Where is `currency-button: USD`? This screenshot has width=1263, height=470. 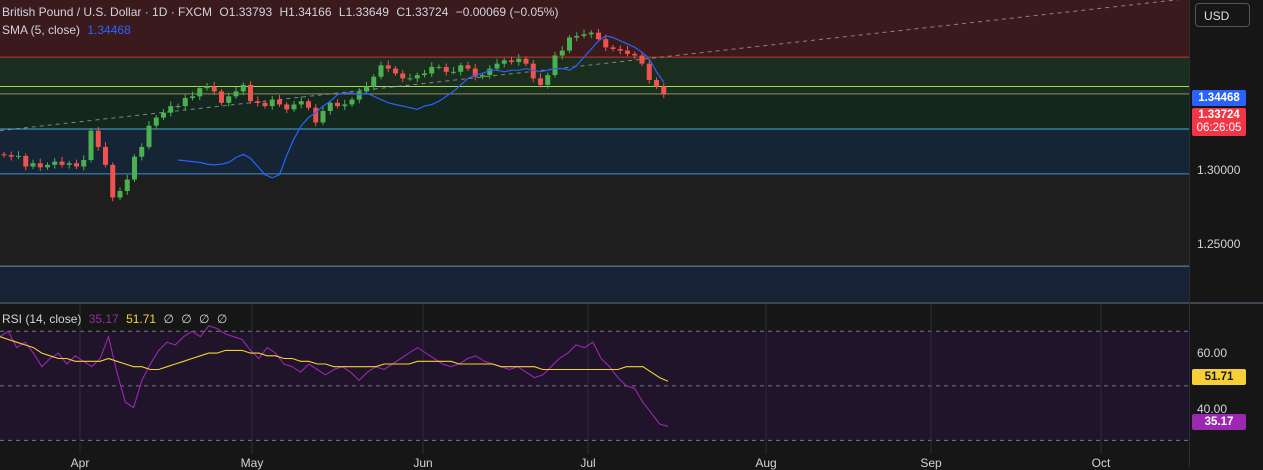
currency-button: USD is located at coordinates (1222, 15).